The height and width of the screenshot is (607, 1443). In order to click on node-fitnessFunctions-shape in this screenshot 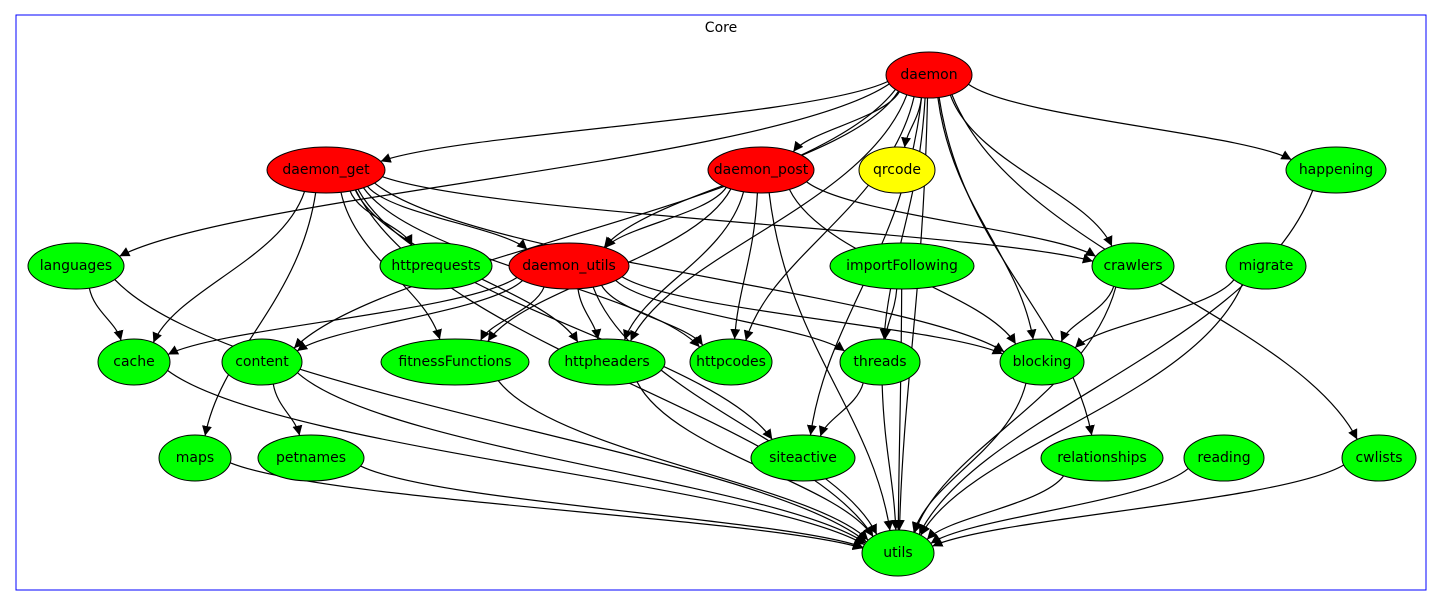, I will do `click(455, 362)`.